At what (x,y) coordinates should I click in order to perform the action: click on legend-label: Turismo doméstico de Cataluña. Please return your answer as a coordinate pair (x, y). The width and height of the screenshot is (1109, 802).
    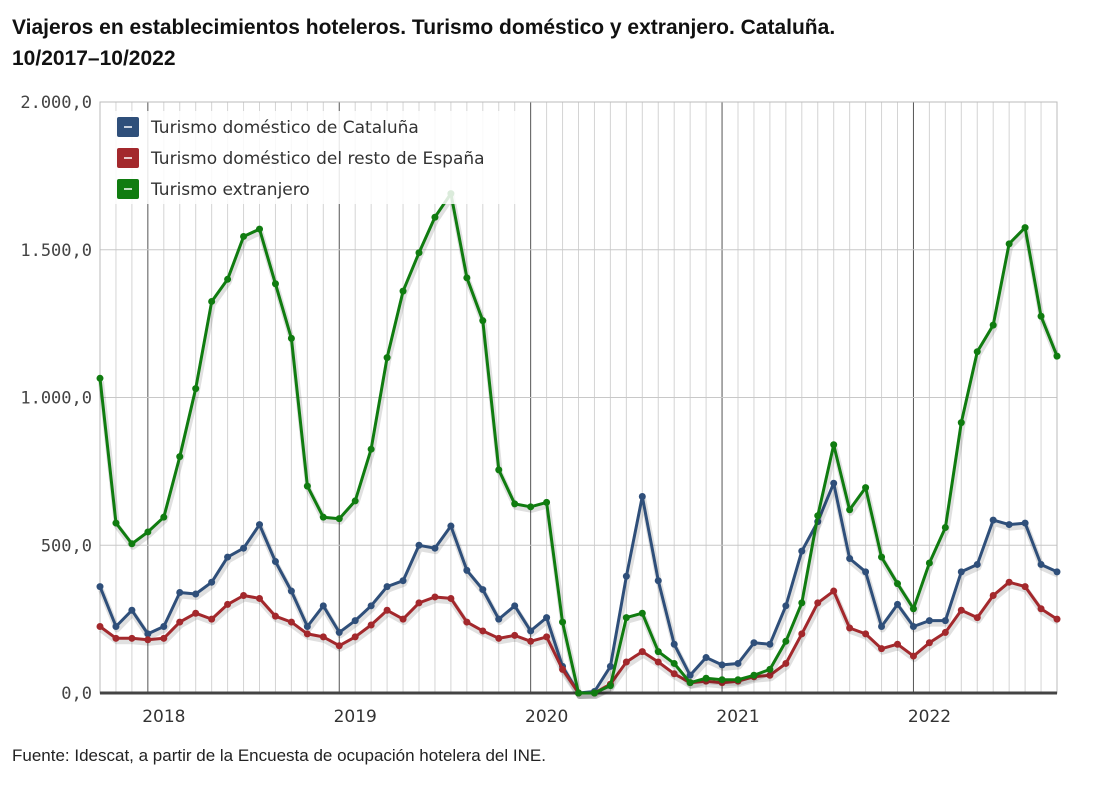
    Looking at the image, I should click on (284, 128).